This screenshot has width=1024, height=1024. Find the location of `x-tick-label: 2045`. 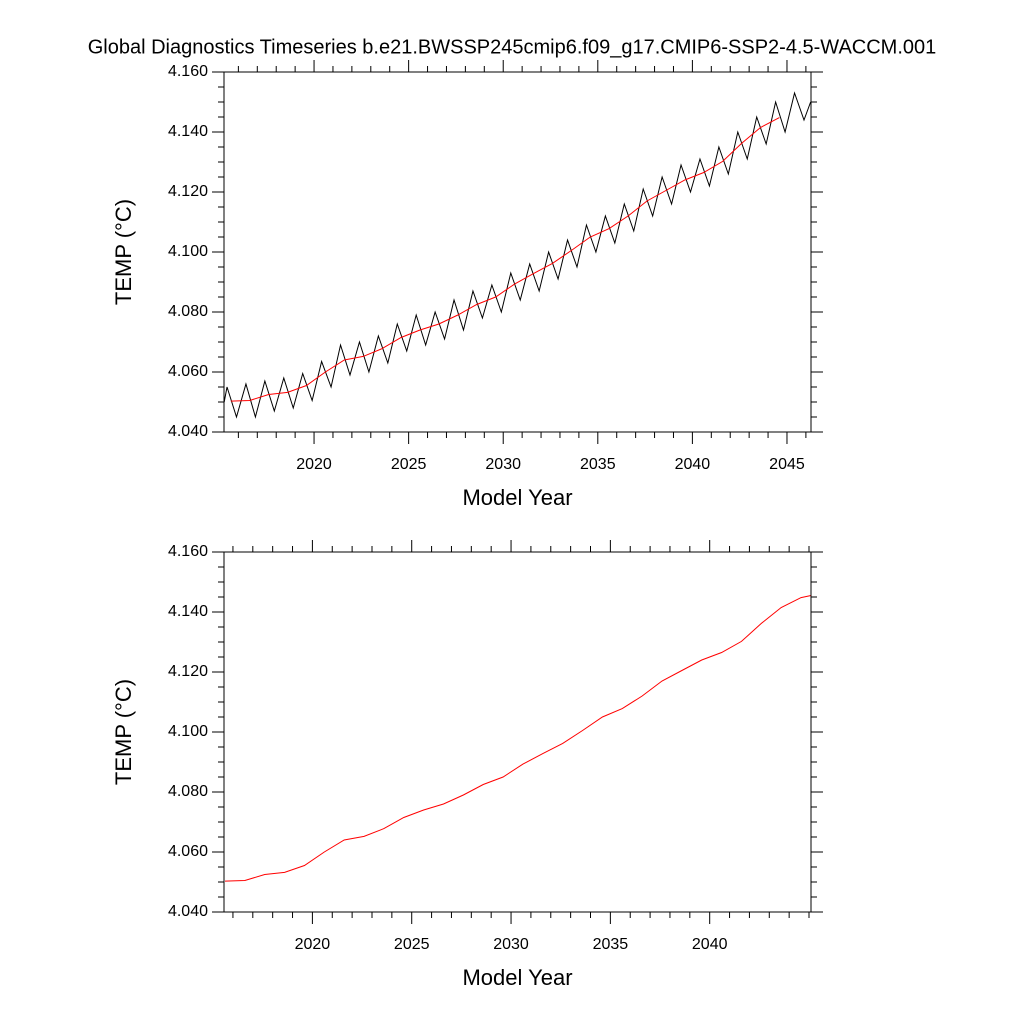

x-tick-label: 2045 is located at coordinates (787, 464).